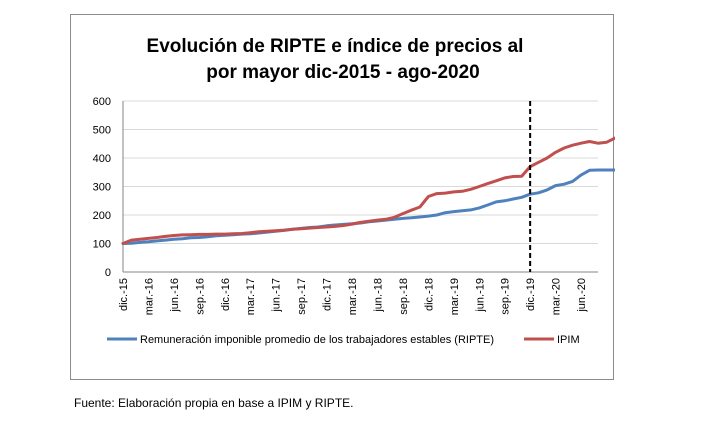  I want to click on x-tick-label: mar.-18, so click(353, 296).